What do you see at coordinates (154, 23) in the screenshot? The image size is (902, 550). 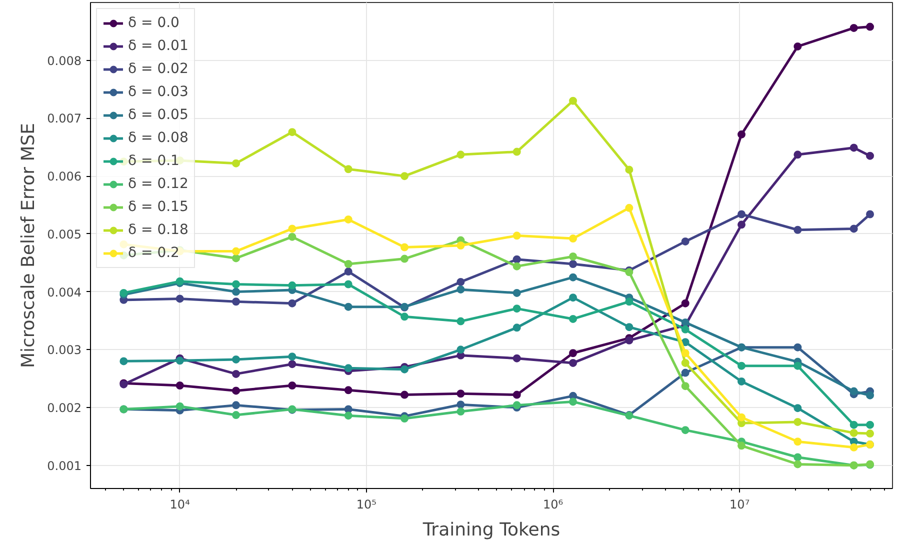 I see `legend-label: δ = 0.0` at bounding box center [154, 23].